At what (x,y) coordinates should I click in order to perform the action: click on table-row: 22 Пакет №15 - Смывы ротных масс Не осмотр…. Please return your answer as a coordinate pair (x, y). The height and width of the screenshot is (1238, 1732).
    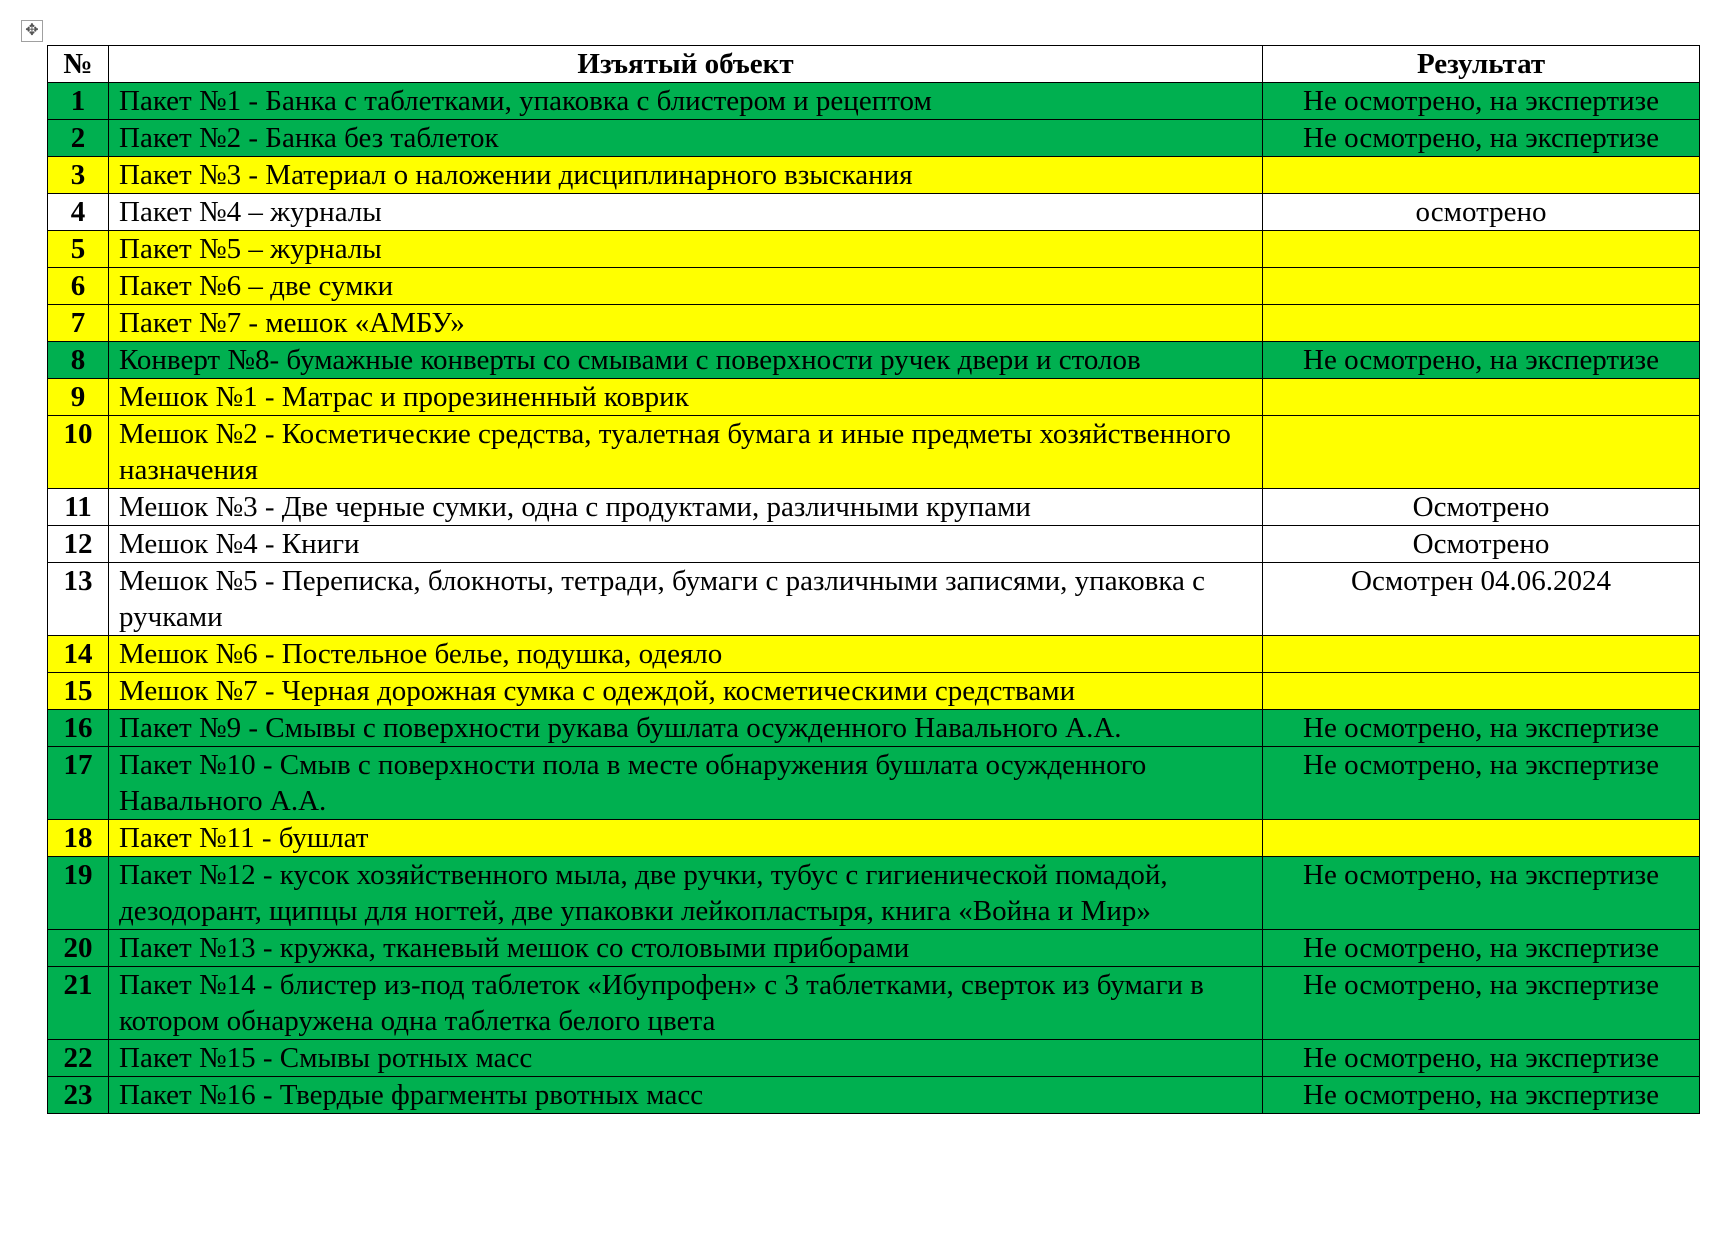
    Looking at the image, I should click on (873, 1058).